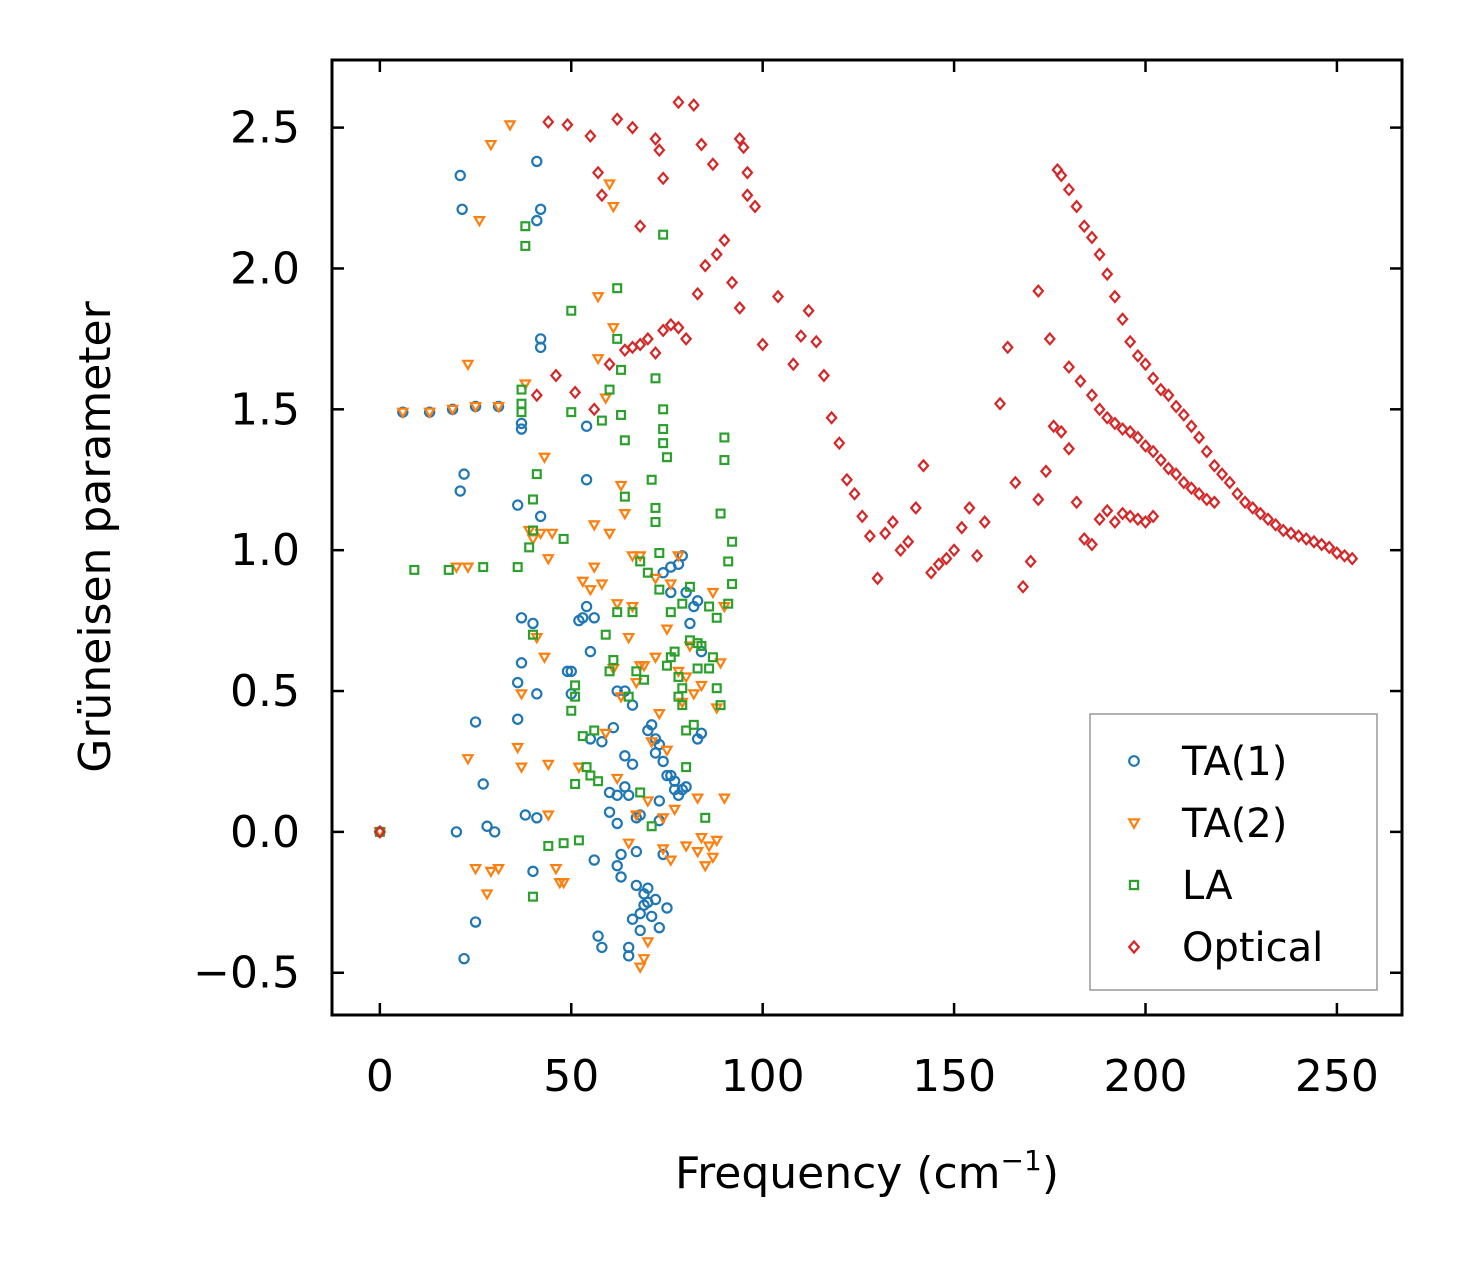 The width and height of the screenshot is (1462, 1264). Describe the element at coordinates (1234, 762) in the screenshot. I see `legend-label: TA(1)` at that location.